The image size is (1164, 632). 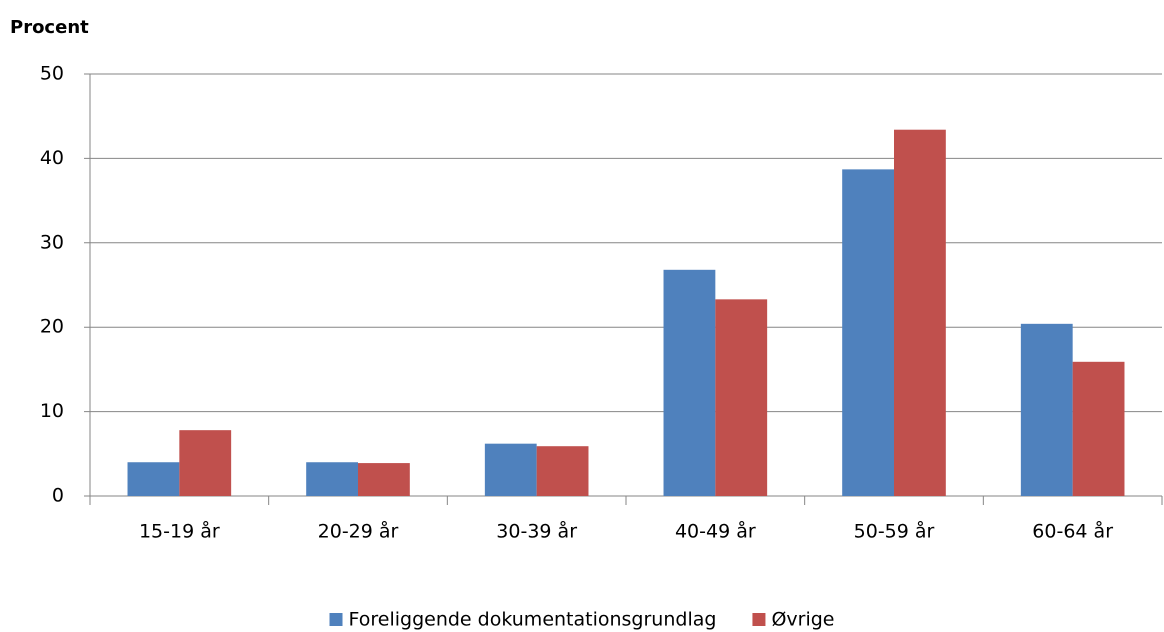 What do you see at coordinates (58, 496) in the screenshot?
I see `y-tick-label: 0` at bounding box center [58, 496].